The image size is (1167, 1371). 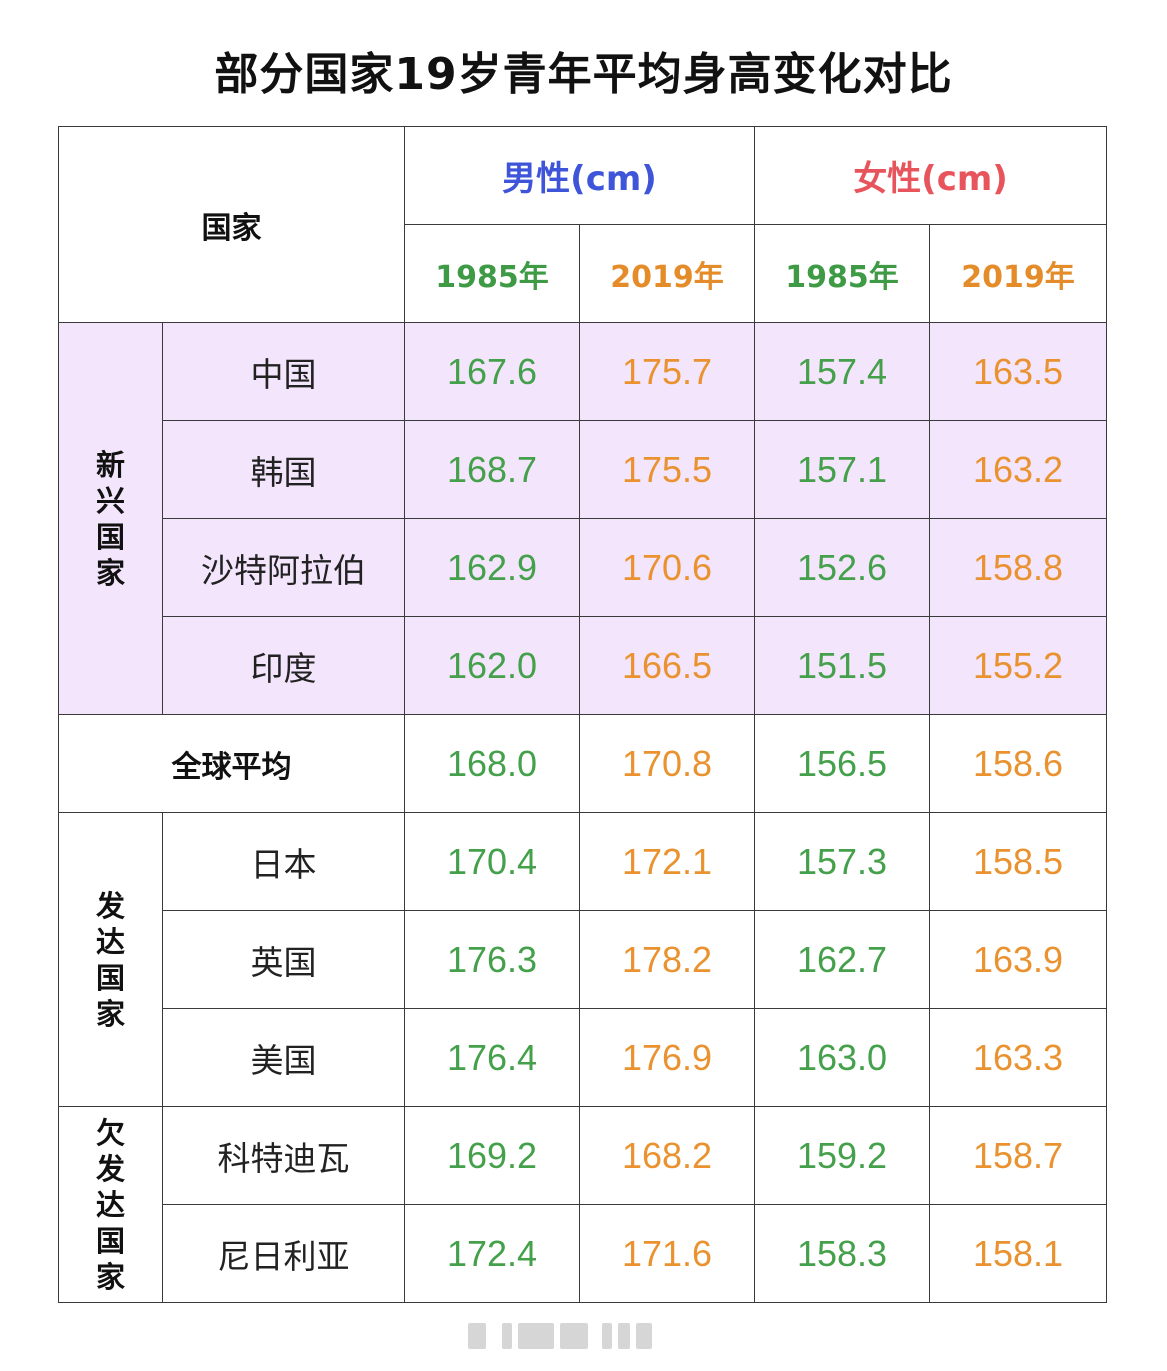 I want to click on male-1985-value: 168.0, so click(x=492, y=763).